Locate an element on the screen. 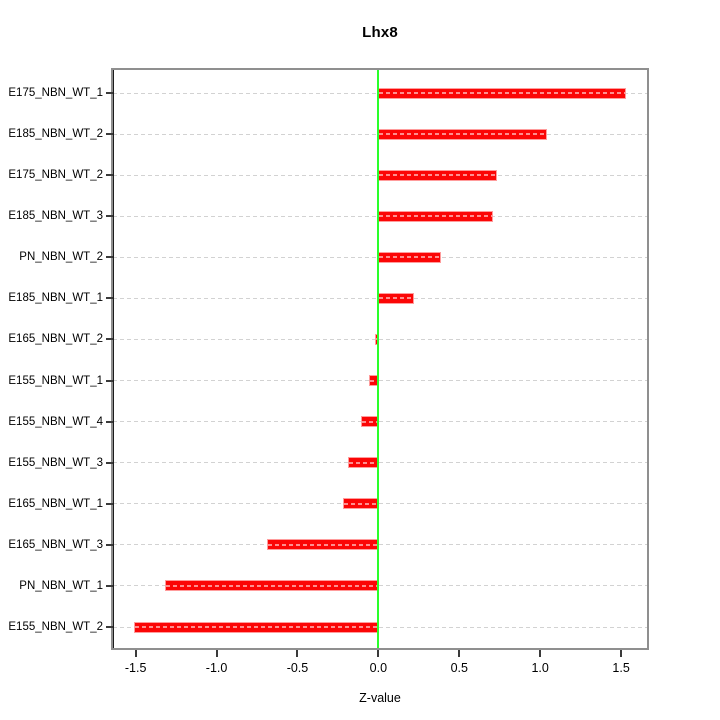 The image size is (720, 720). y-axis-label: E155_NBN_WT_4 is located at coordinates (55, 421).